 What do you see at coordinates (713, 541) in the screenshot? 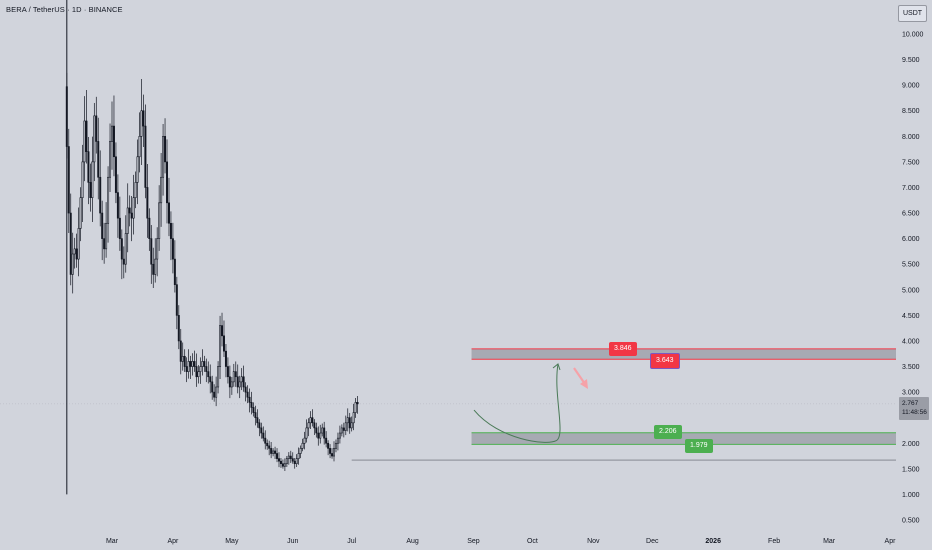
I see `x-tick-label: 2026` at bounding box center [713, 541].